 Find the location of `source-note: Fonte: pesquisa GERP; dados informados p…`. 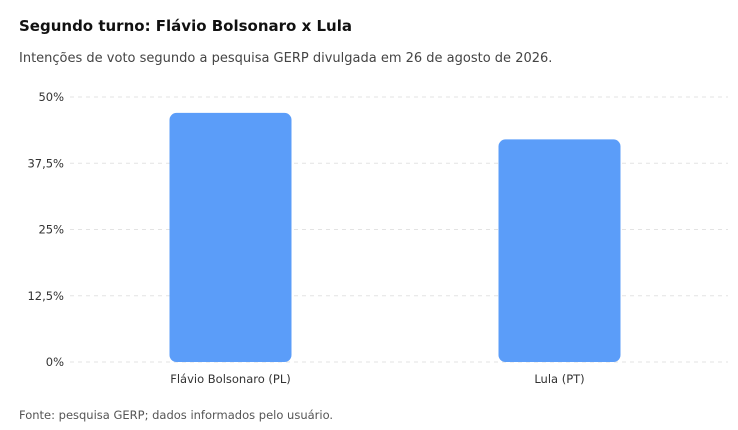

source-note: Fonte: pesquisa GERP; dados informados p… is located at coordinates (176, 415).